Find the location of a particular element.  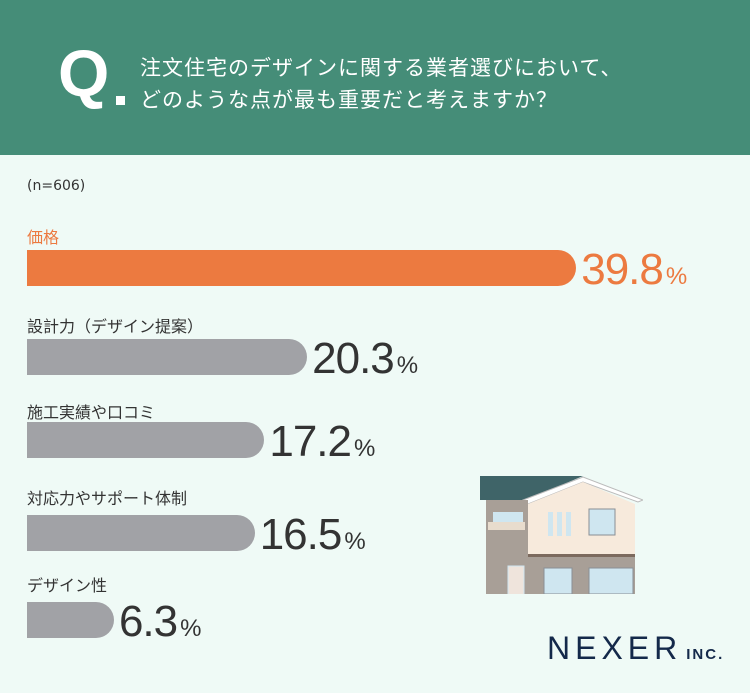

value-label: 17.2% is located at coordinates (322, 441).